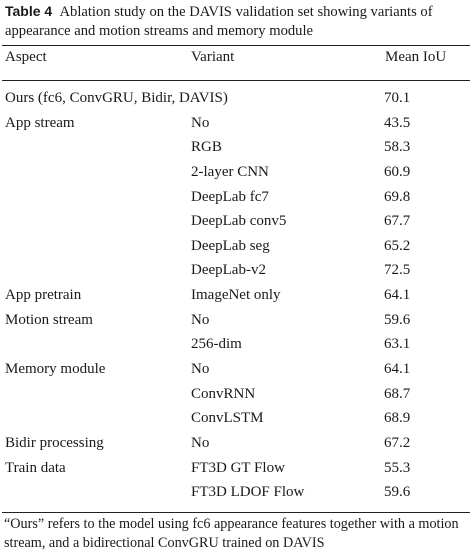  I want to click on cell-aspect: App stream, so click(40, 122).